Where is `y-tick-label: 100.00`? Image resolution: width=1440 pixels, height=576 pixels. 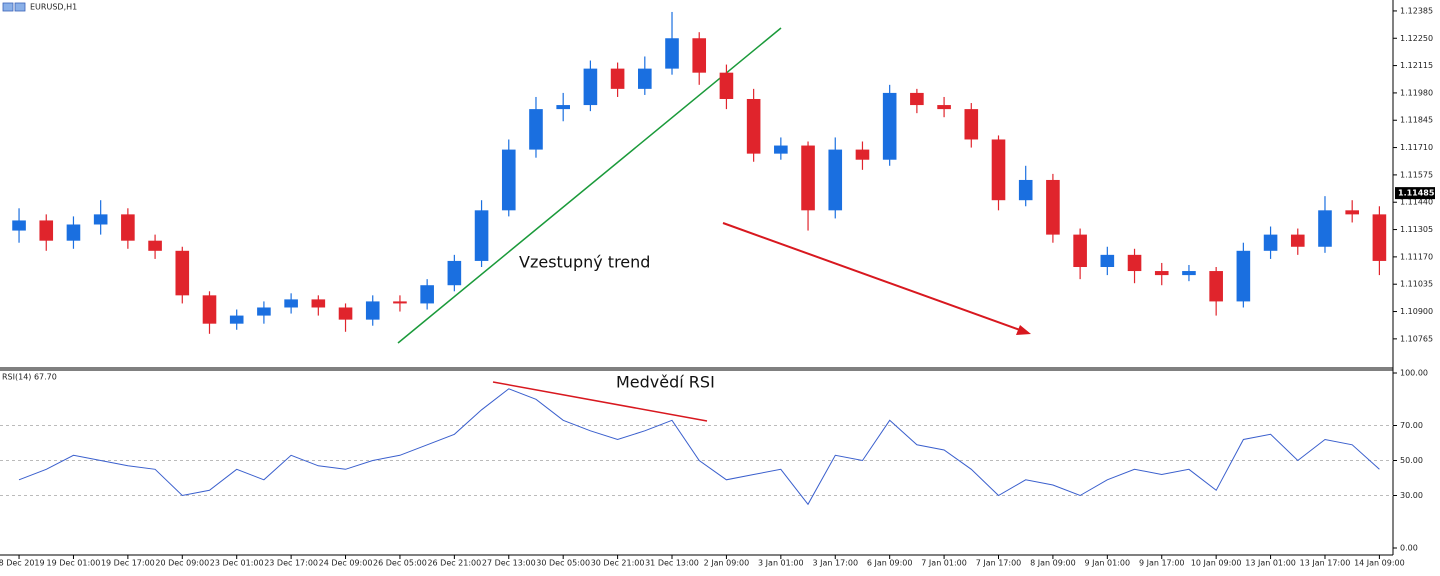
y-tick-label: 100.00 is located at coordinates (1414, 373).